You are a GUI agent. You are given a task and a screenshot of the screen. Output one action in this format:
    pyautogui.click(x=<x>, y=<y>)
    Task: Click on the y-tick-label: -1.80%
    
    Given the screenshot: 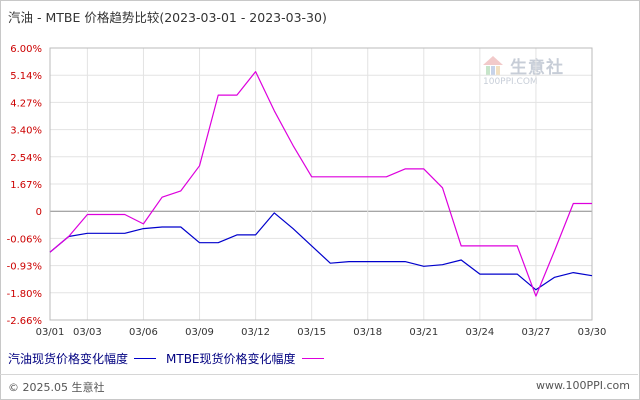 What is the action you would take?
    pyautogui.click(x=24, y=294)
    